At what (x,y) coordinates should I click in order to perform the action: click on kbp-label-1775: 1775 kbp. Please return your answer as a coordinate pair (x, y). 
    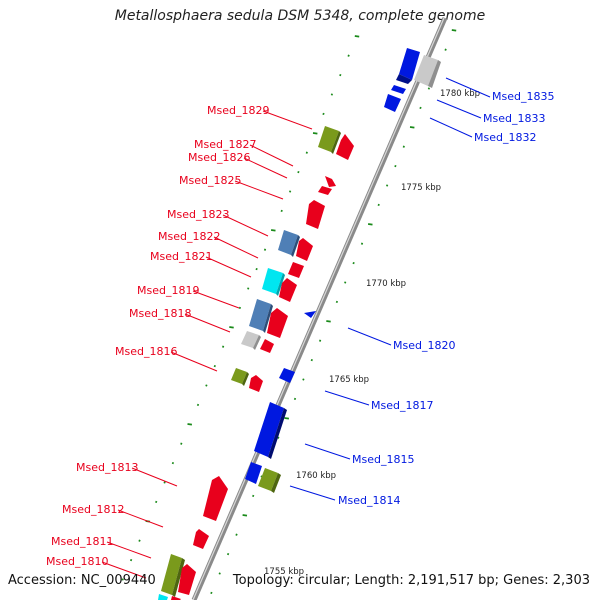
    Looking at the image, I should click on (421, 188).